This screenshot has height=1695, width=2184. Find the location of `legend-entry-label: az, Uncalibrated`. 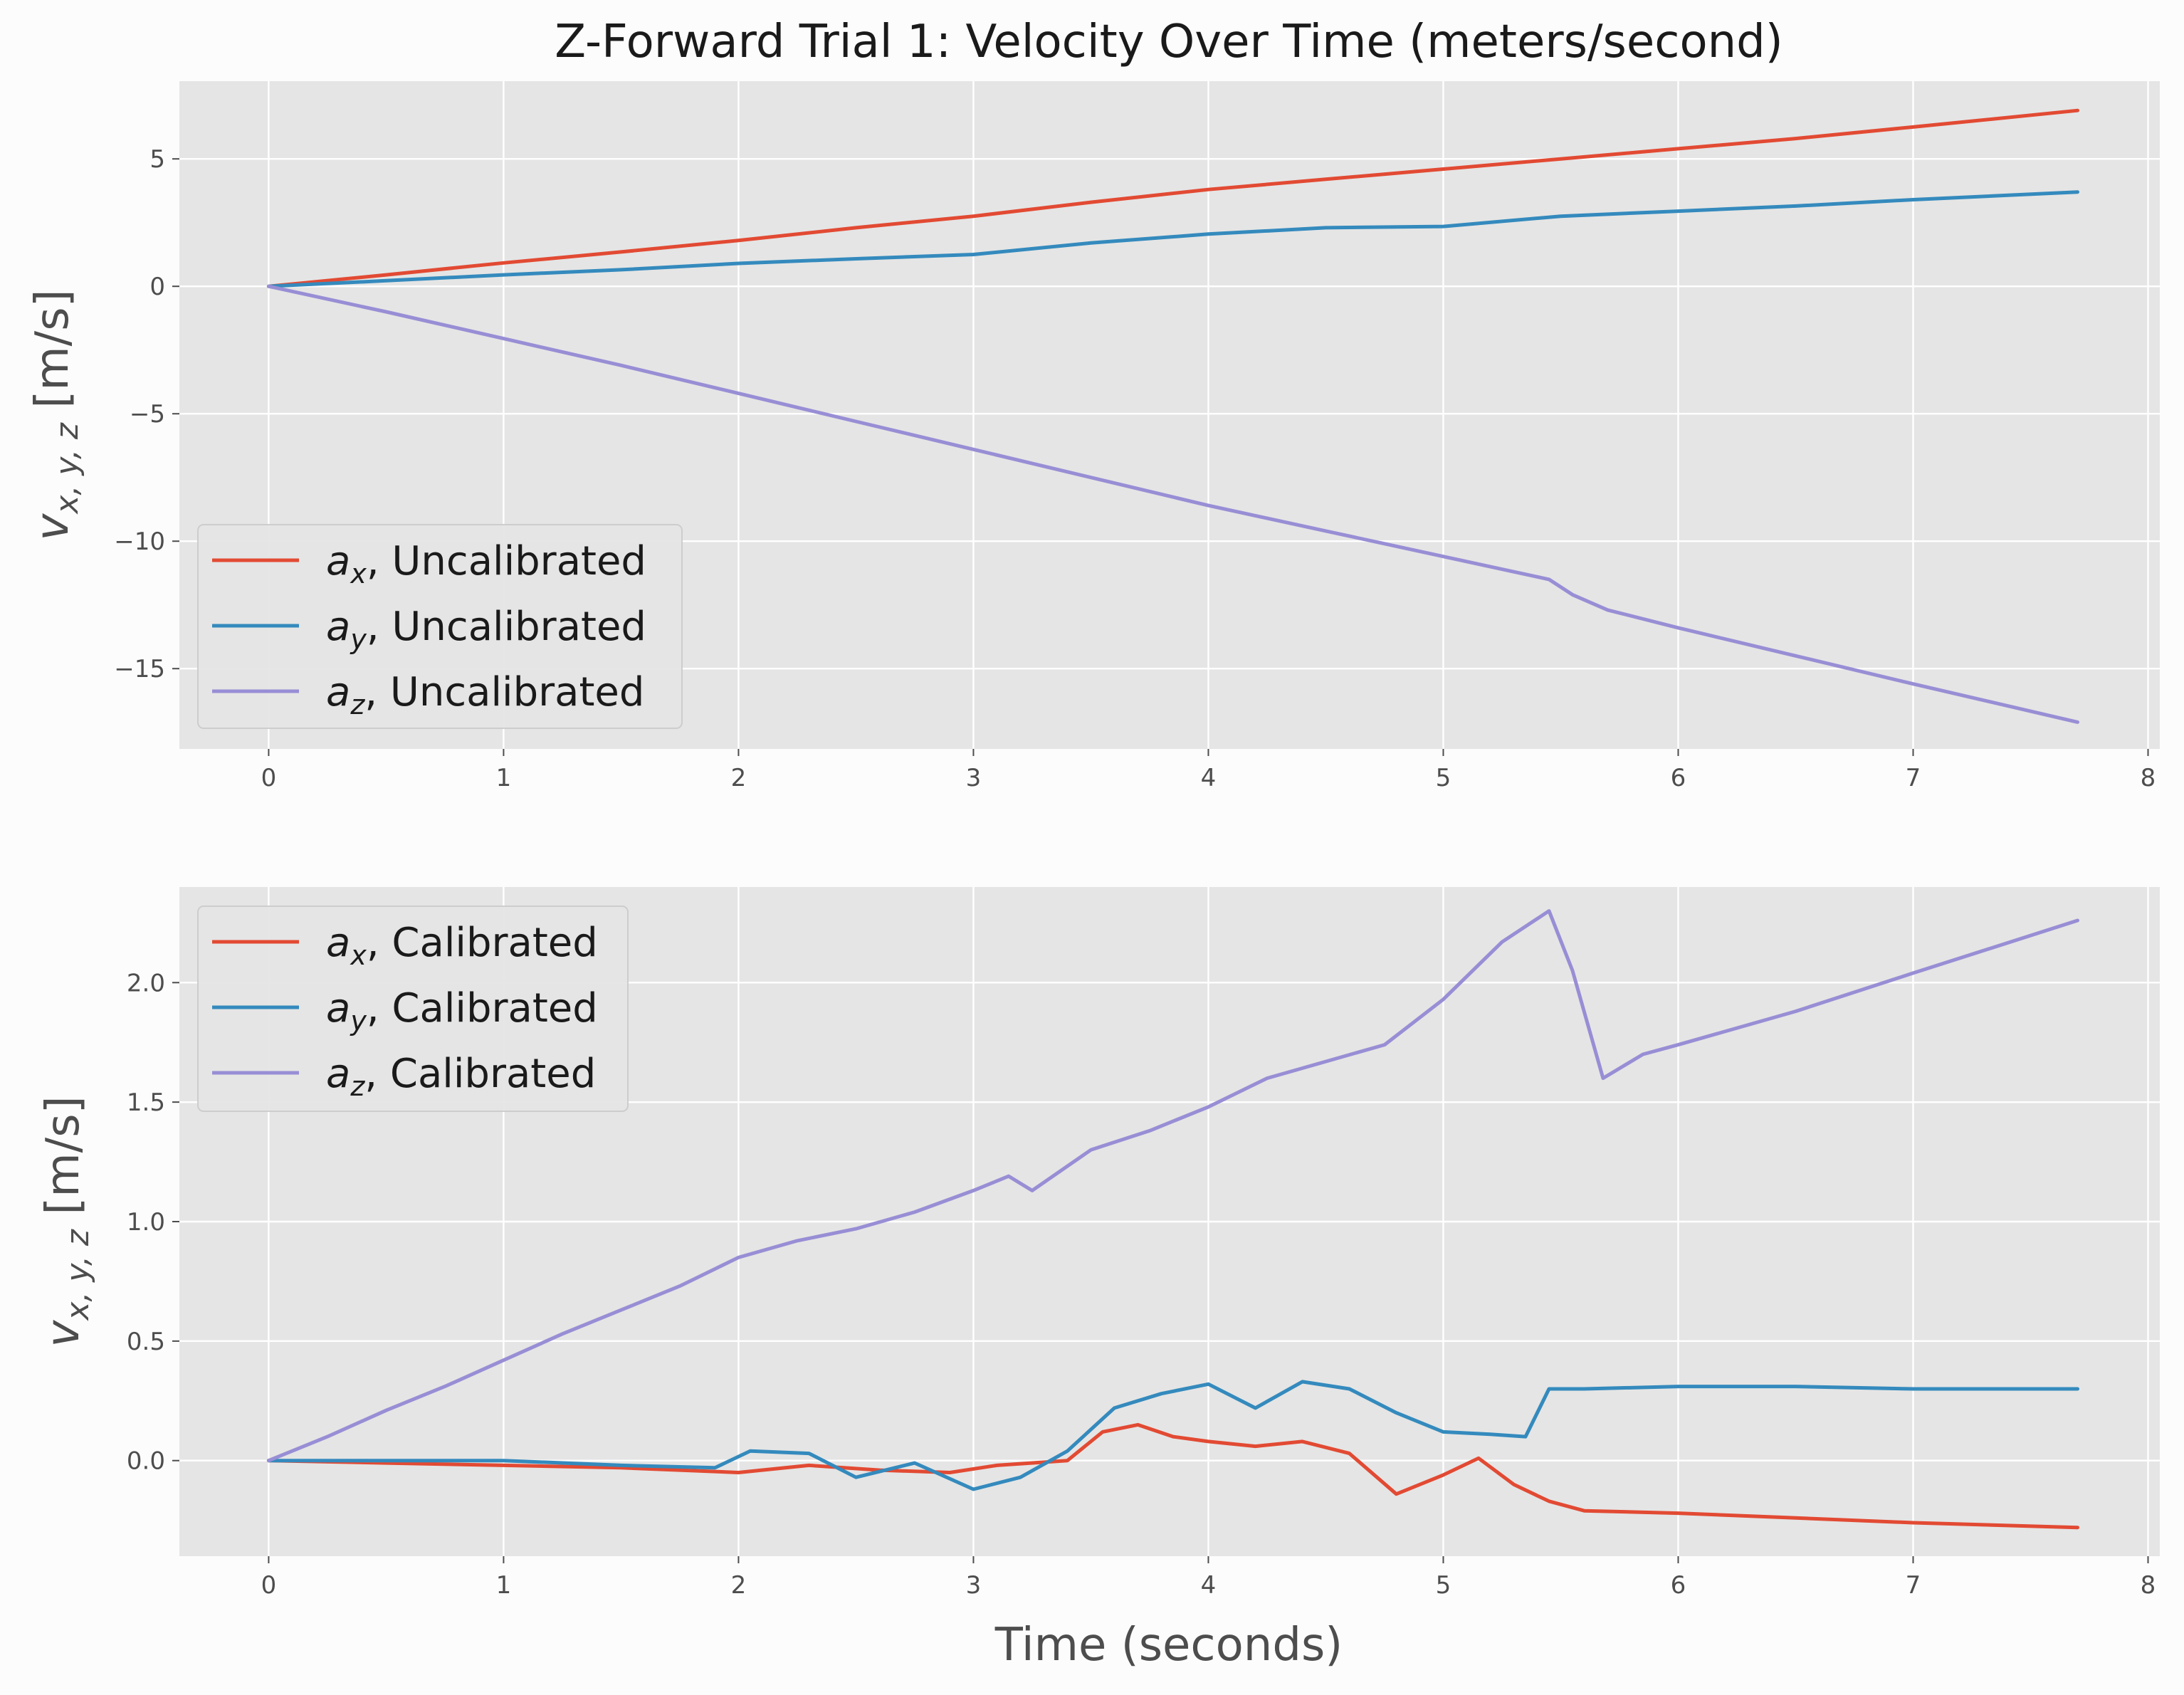

legend-entry-label: az, Uncalibrated is located at coordinates (485, 694).